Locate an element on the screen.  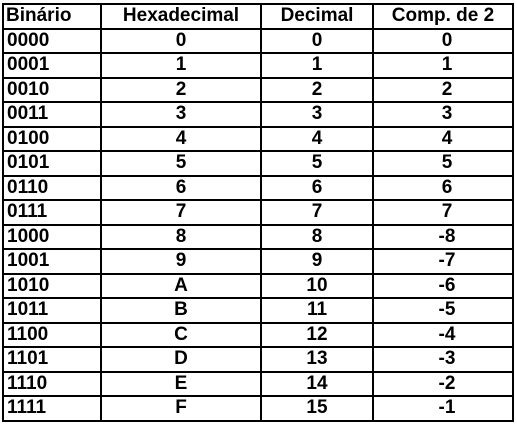
cell-binario: 1100 is located at coordinates (52, 334).